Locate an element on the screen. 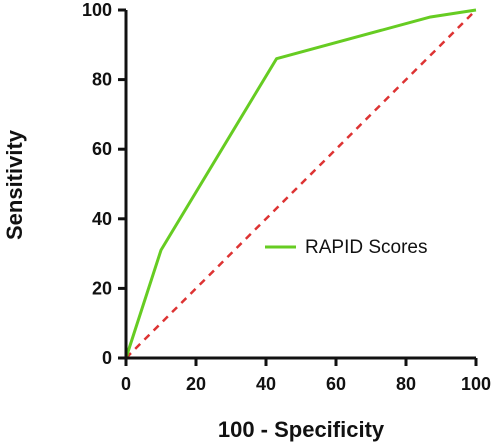  y-tick-label: 40 is located at coordinates (102, 219).